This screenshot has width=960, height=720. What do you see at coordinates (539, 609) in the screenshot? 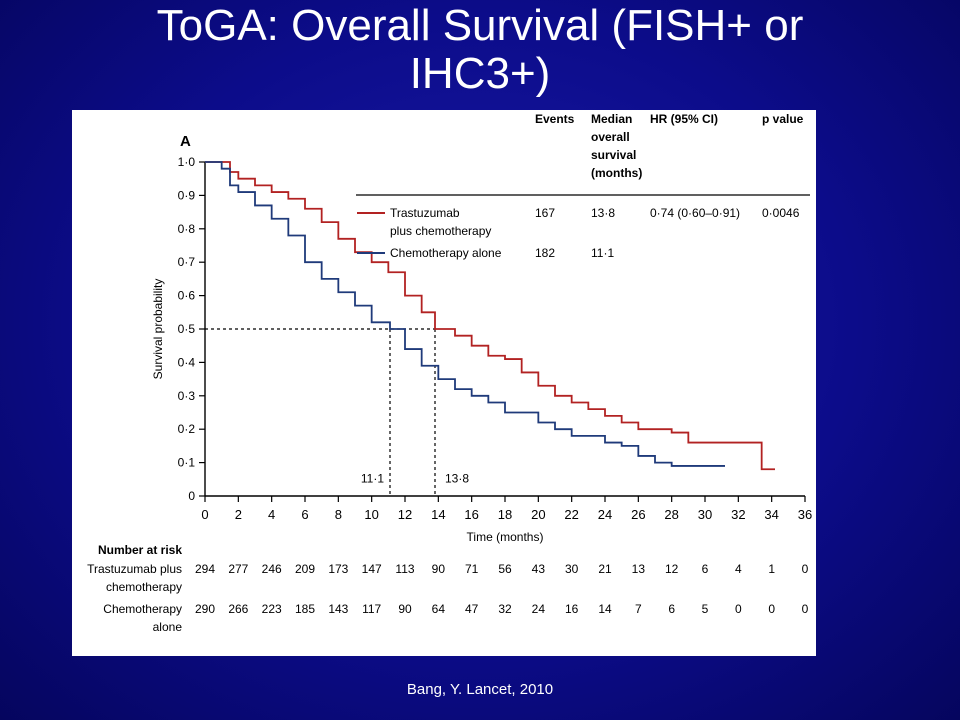
I see `risk-value: 24` at bounding box center [539, 609].